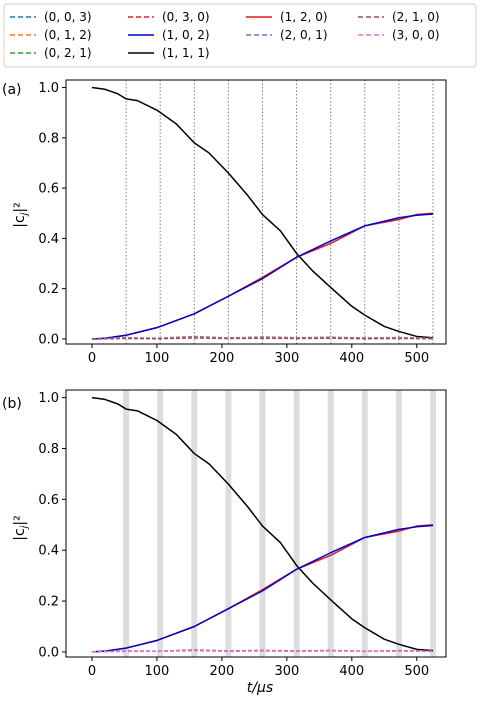 The width and height of the screenshot is (482, 703). I want to click on panel-a-ylabel-text: |cj|², so click(21, 215).